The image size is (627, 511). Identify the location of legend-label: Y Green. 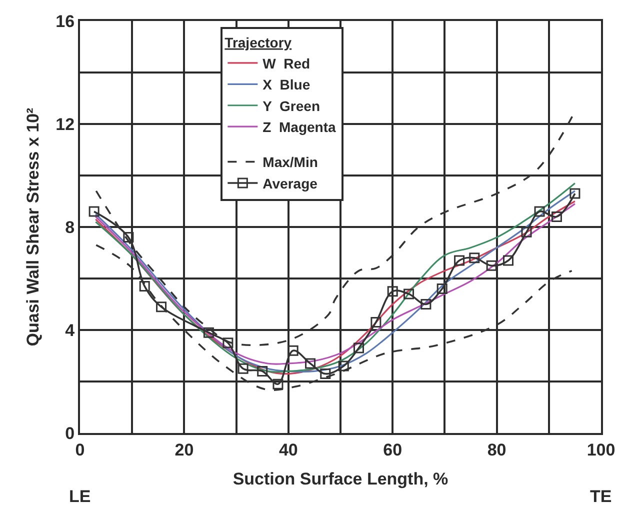
(291, 106).